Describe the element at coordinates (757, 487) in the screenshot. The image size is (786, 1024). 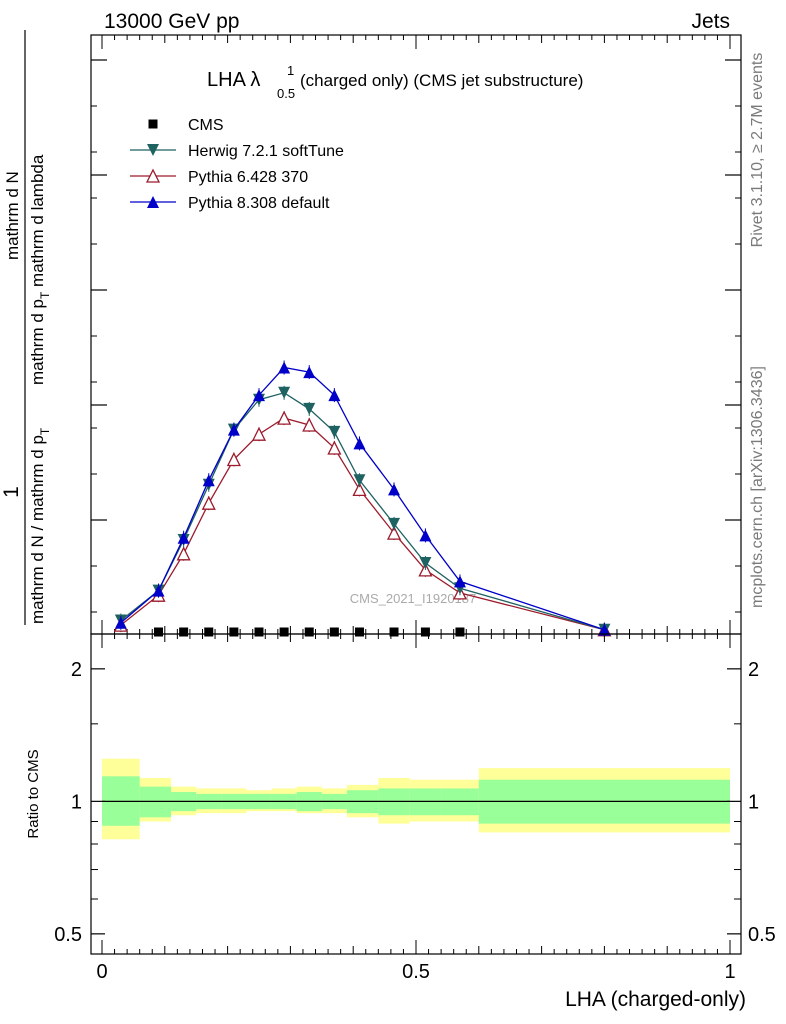
I see `mcplots-label: mcplots.cern.ch [arXiv:1306.3436]` at that location.